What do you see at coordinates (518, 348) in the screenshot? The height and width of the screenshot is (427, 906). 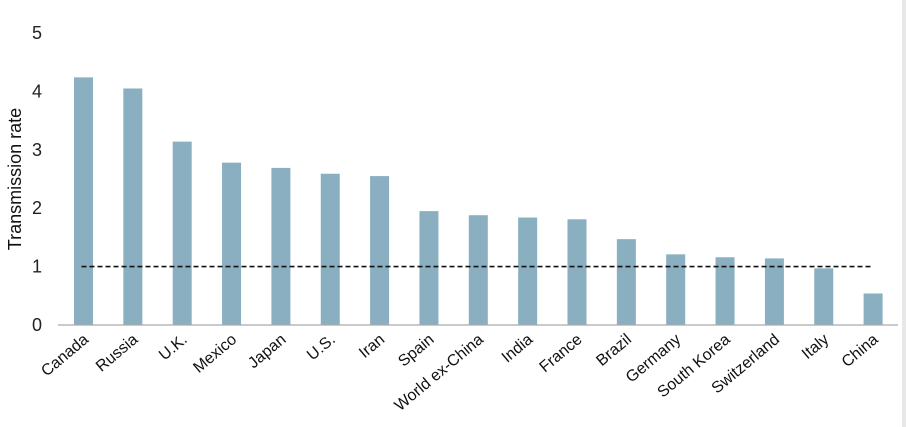 I see `x-tick-label: India` at bounding box center [518, 348].